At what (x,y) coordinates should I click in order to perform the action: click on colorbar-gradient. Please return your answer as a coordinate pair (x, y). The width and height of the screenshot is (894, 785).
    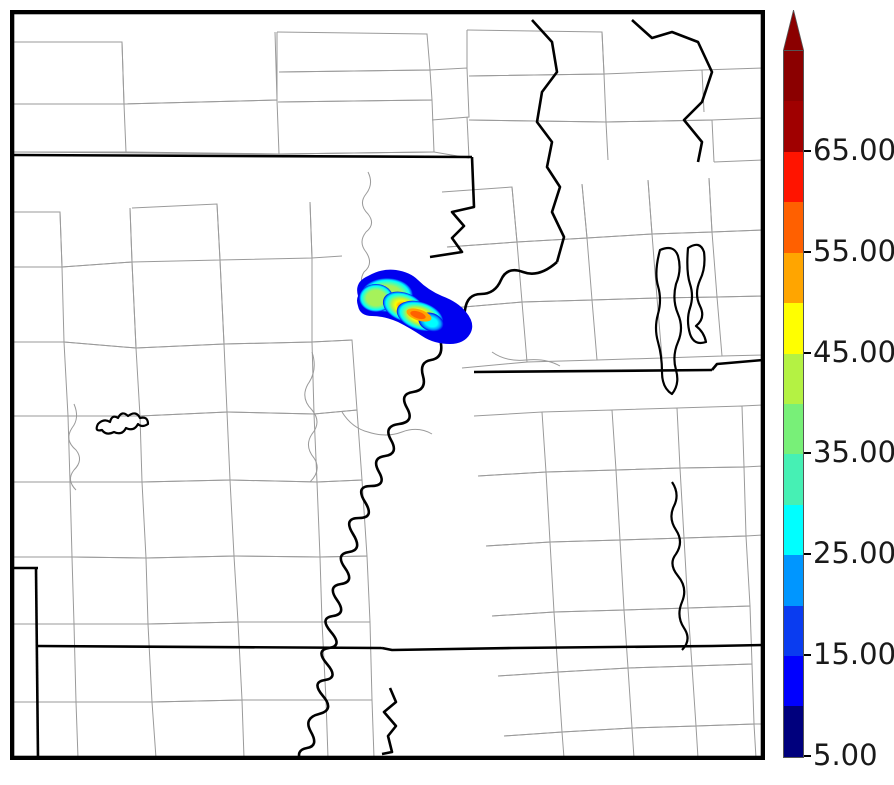
    Looking at the image, I should click on (793, 404).